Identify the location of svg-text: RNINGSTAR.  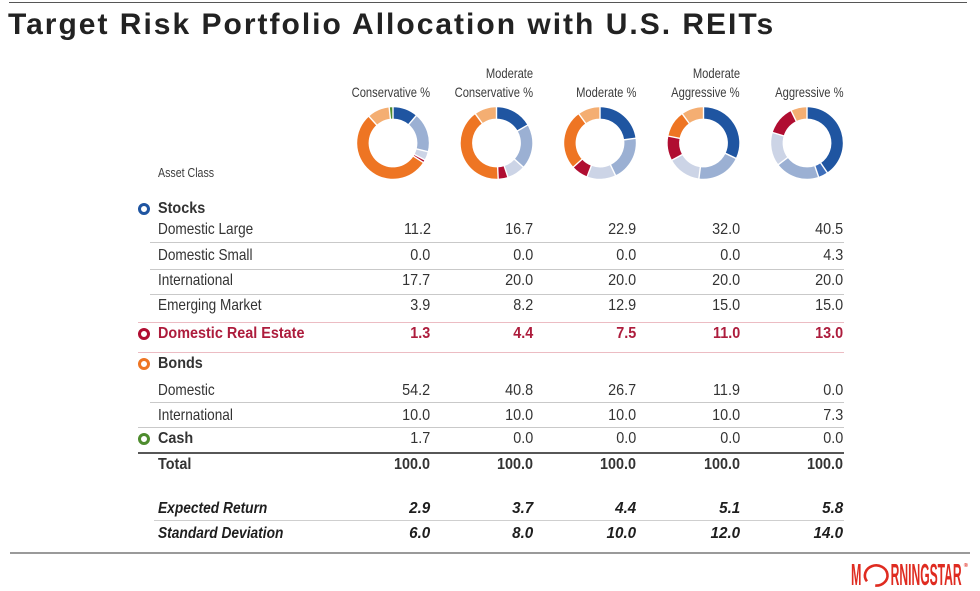
(926, 574).